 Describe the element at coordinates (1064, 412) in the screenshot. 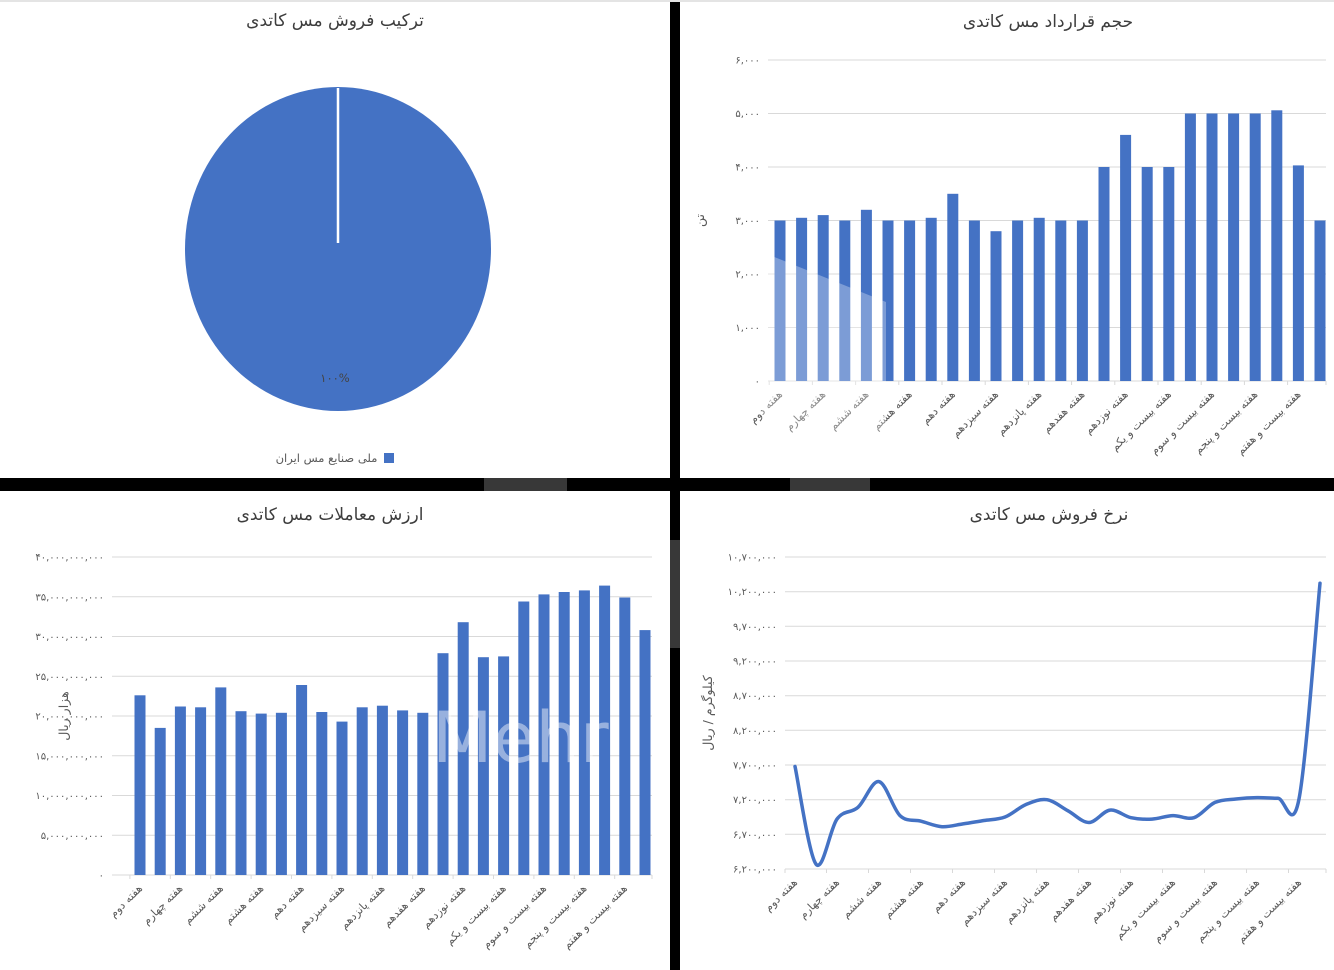

I see `x-tick-label: هفته هفدهم` at that location.